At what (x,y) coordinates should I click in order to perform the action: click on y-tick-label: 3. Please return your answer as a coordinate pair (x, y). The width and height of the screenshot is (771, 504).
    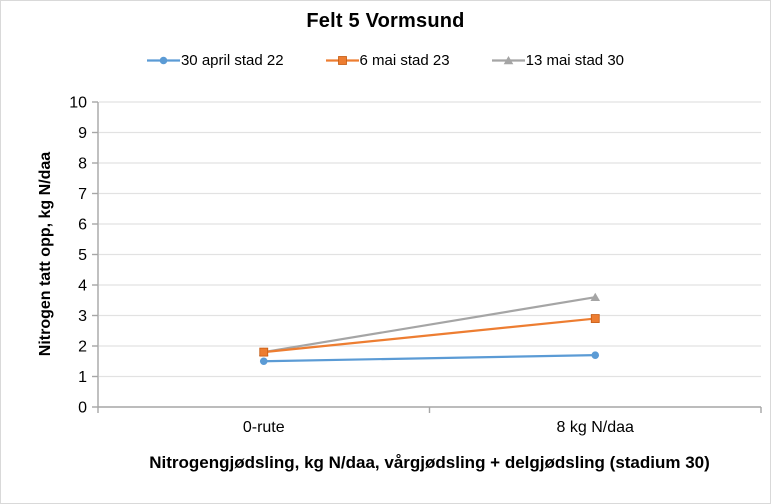
    Looking at the image, I should click on (82, 316).